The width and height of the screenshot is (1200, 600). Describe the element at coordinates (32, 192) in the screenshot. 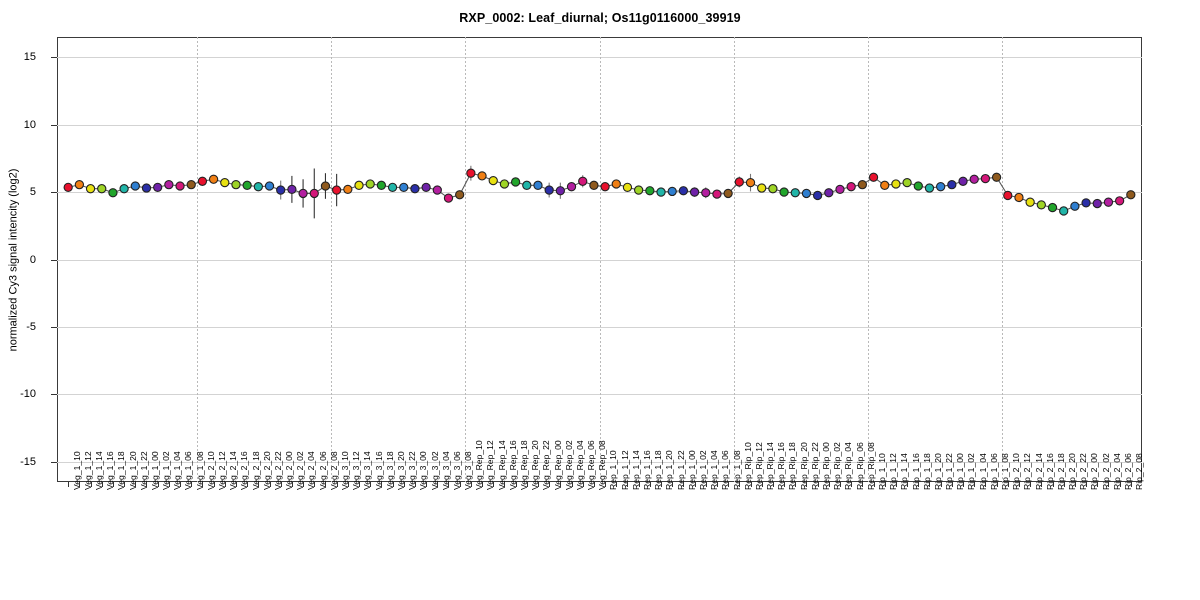

I see `y-tick-label: 5` at that location.